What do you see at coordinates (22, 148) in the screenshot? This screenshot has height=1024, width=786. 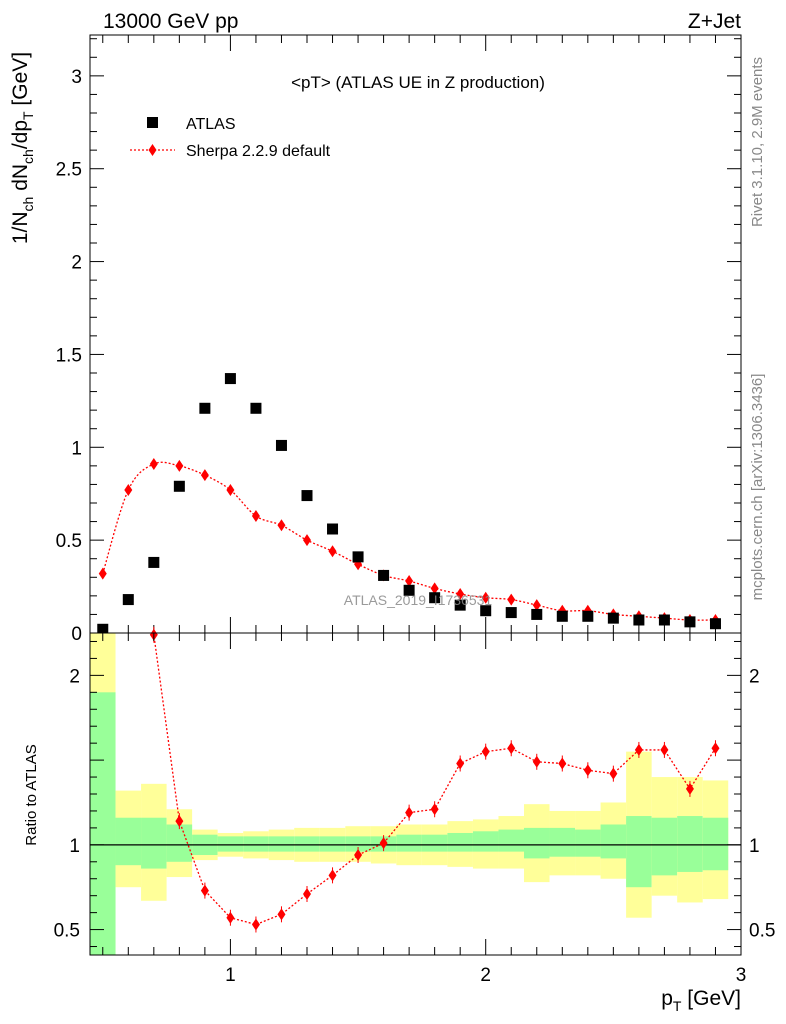 I see `main-y-axis-label: 1/Nch dNch/dpT [GeV]` at bounding box center [22, 148].